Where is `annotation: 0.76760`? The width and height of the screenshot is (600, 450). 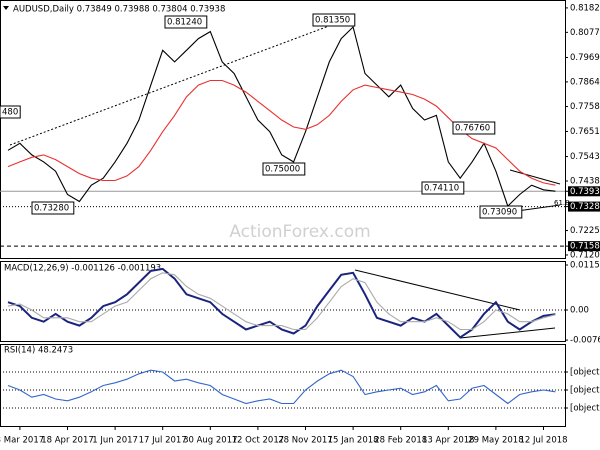 annotation: 0.76760 is located at coordinates (472, 129).